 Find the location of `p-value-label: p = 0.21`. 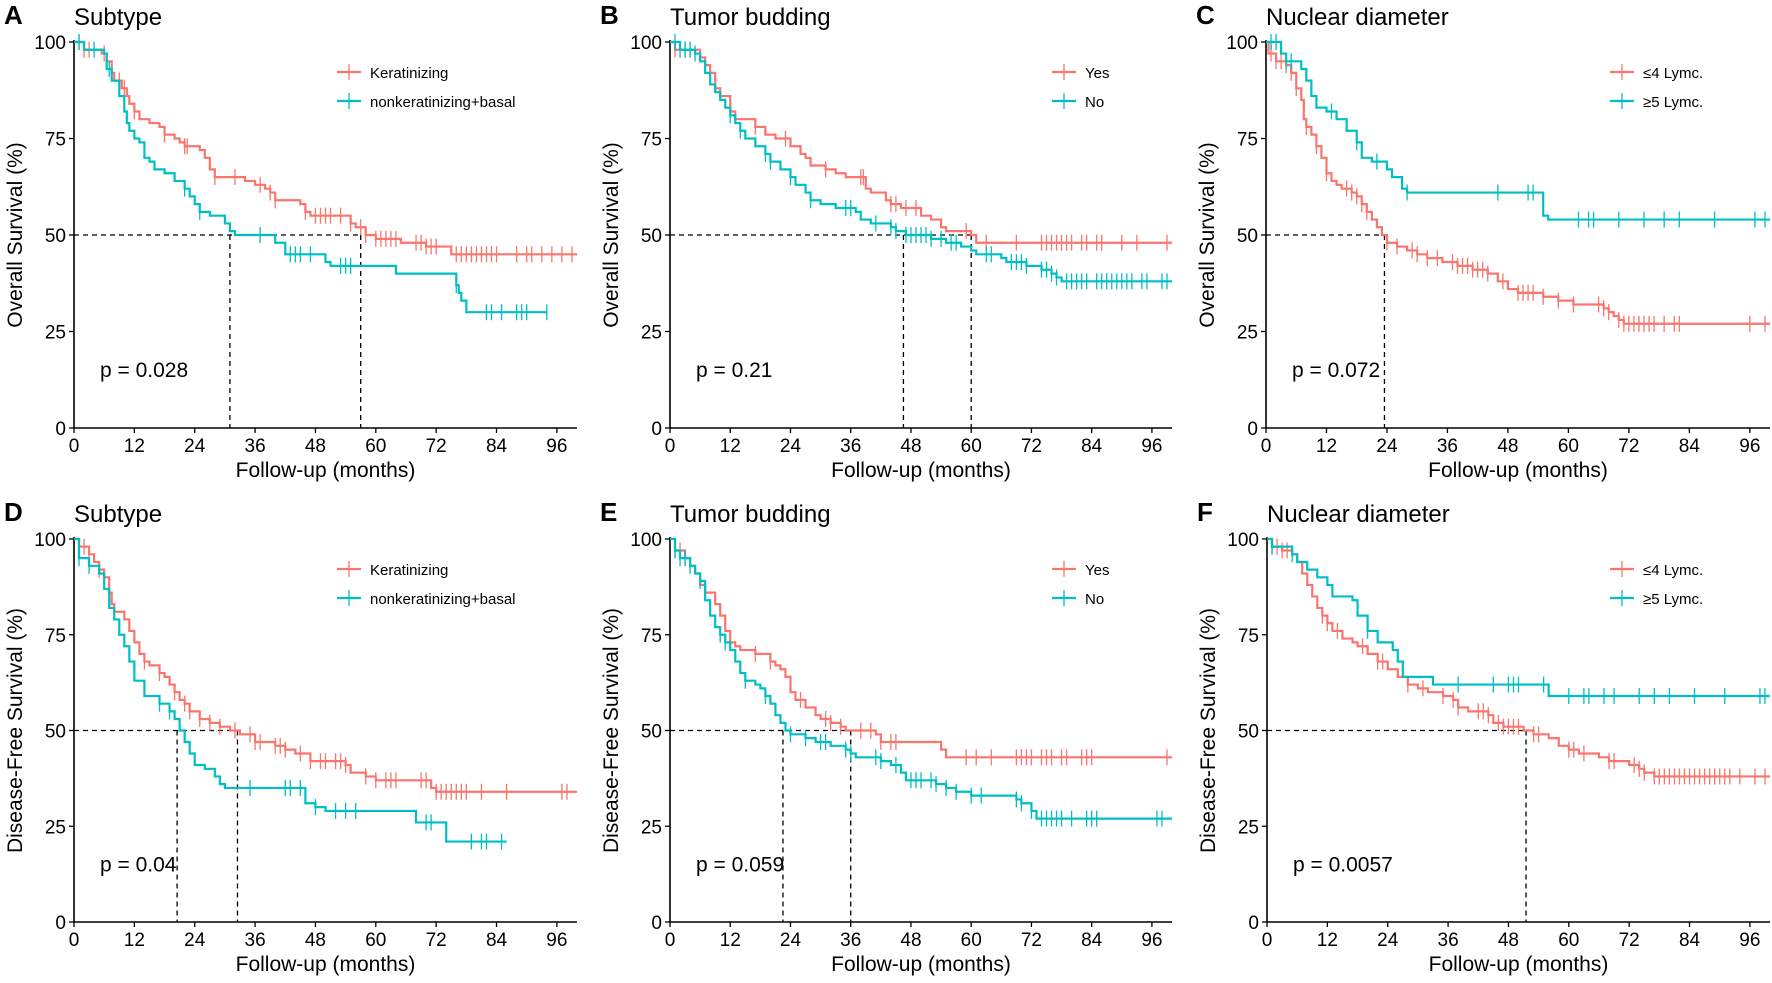

p-value-label: p = 0.21 is located at coordinates (734, 370).